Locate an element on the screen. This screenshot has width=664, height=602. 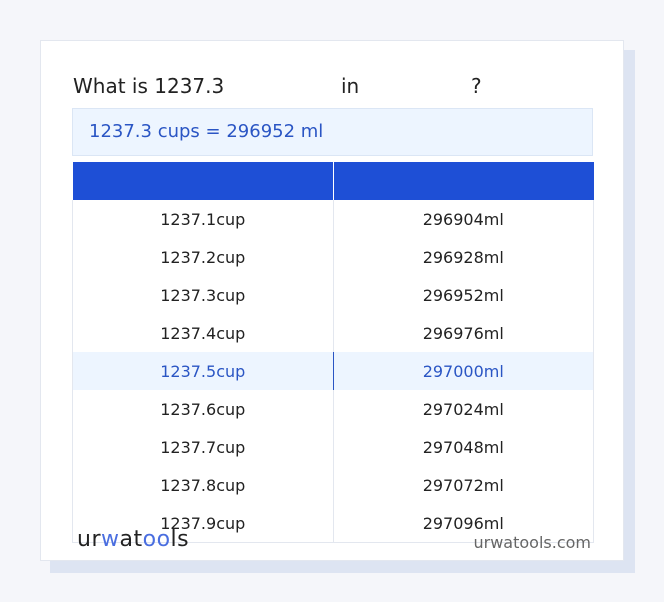
ml-cell: 296904ml is located at coordinates (463, 219).